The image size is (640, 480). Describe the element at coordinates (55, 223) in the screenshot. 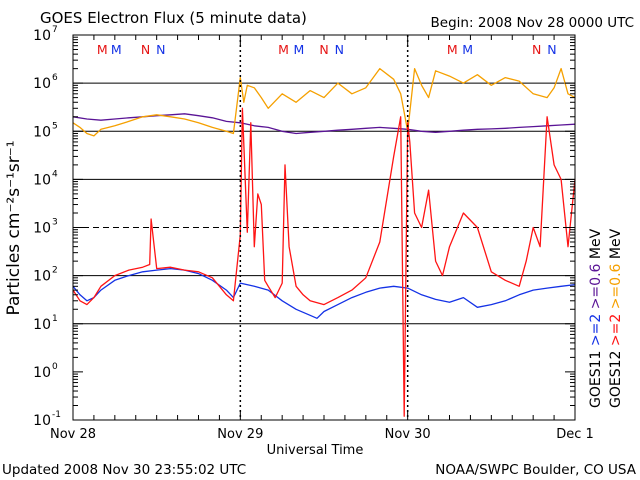

I see `y-tick-exponent: 3` at that location.